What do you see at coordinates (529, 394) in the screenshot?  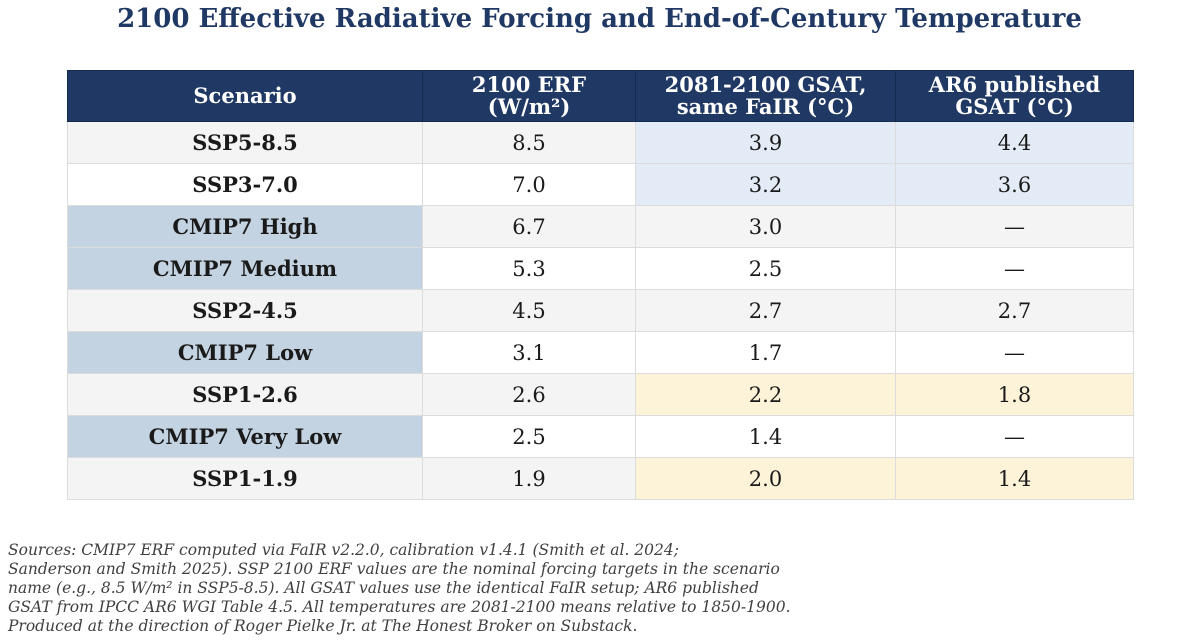 I see `cell-erf: 2.6` at bounding box center [529, 394].